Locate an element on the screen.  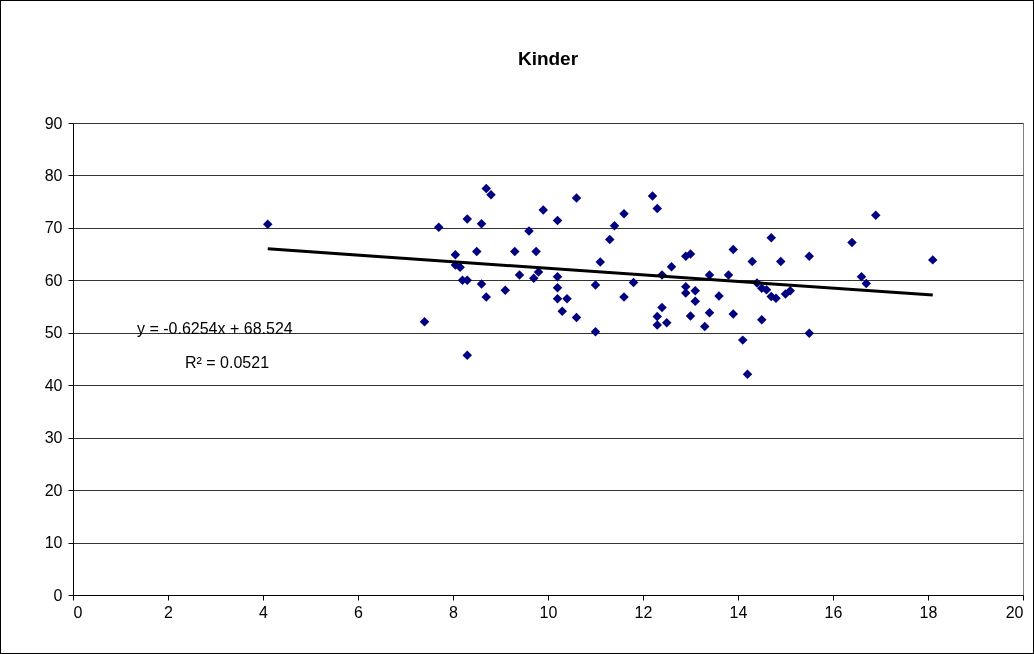
x-tick-label: 8 is located at coordinates (454, 612).